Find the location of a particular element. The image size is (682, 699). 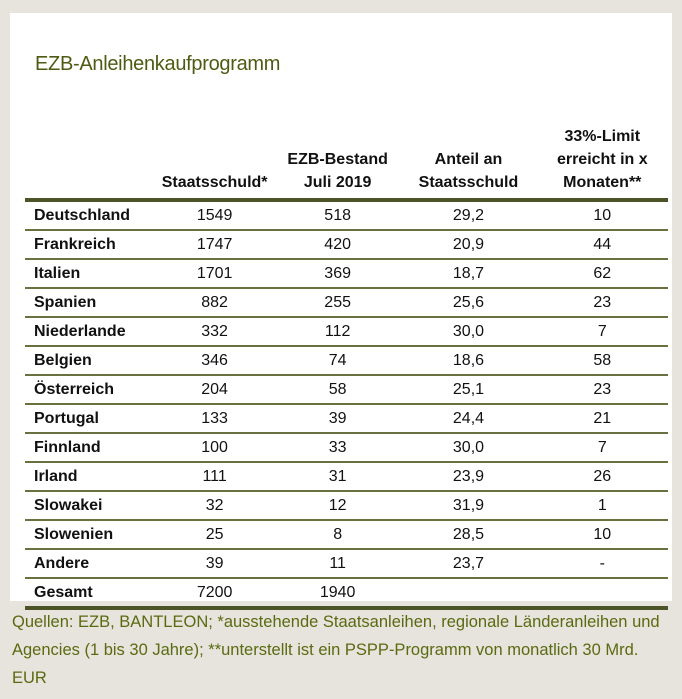

value-cell: 204 is located at coordinates (214, 390).